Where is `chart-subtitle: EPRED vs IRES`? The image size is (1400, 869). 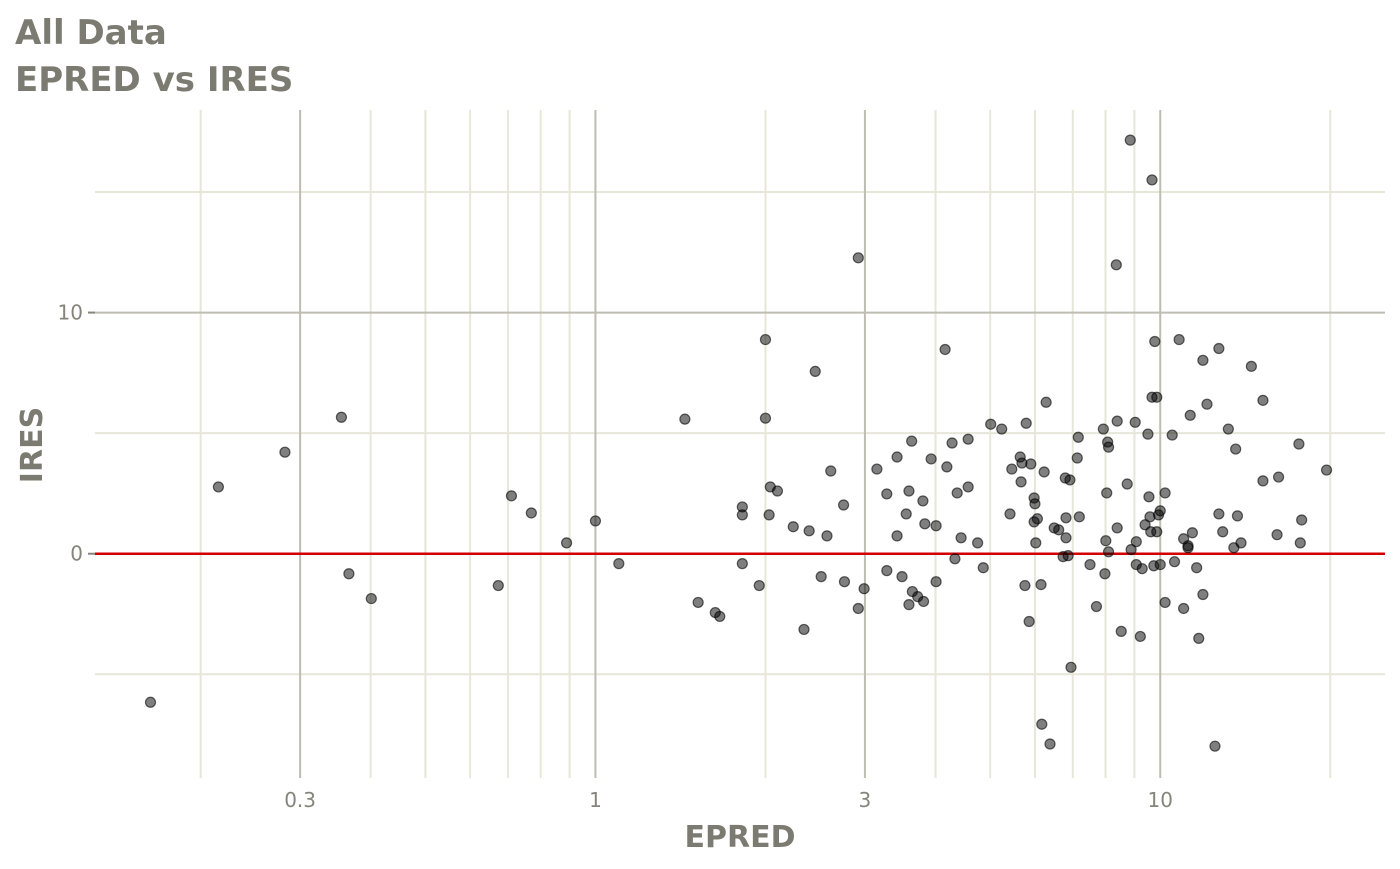 chart-subtitle: EPRED vs IRES is located at coordinates (154, 80).